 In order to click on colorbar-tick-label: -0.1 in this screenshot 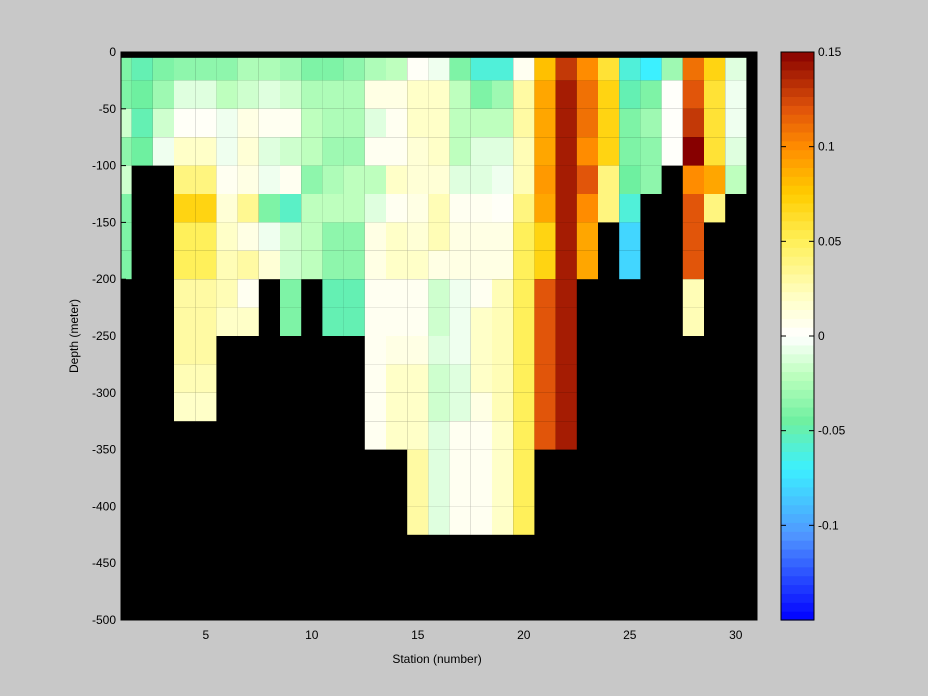, I will do `click(828, 525)`.